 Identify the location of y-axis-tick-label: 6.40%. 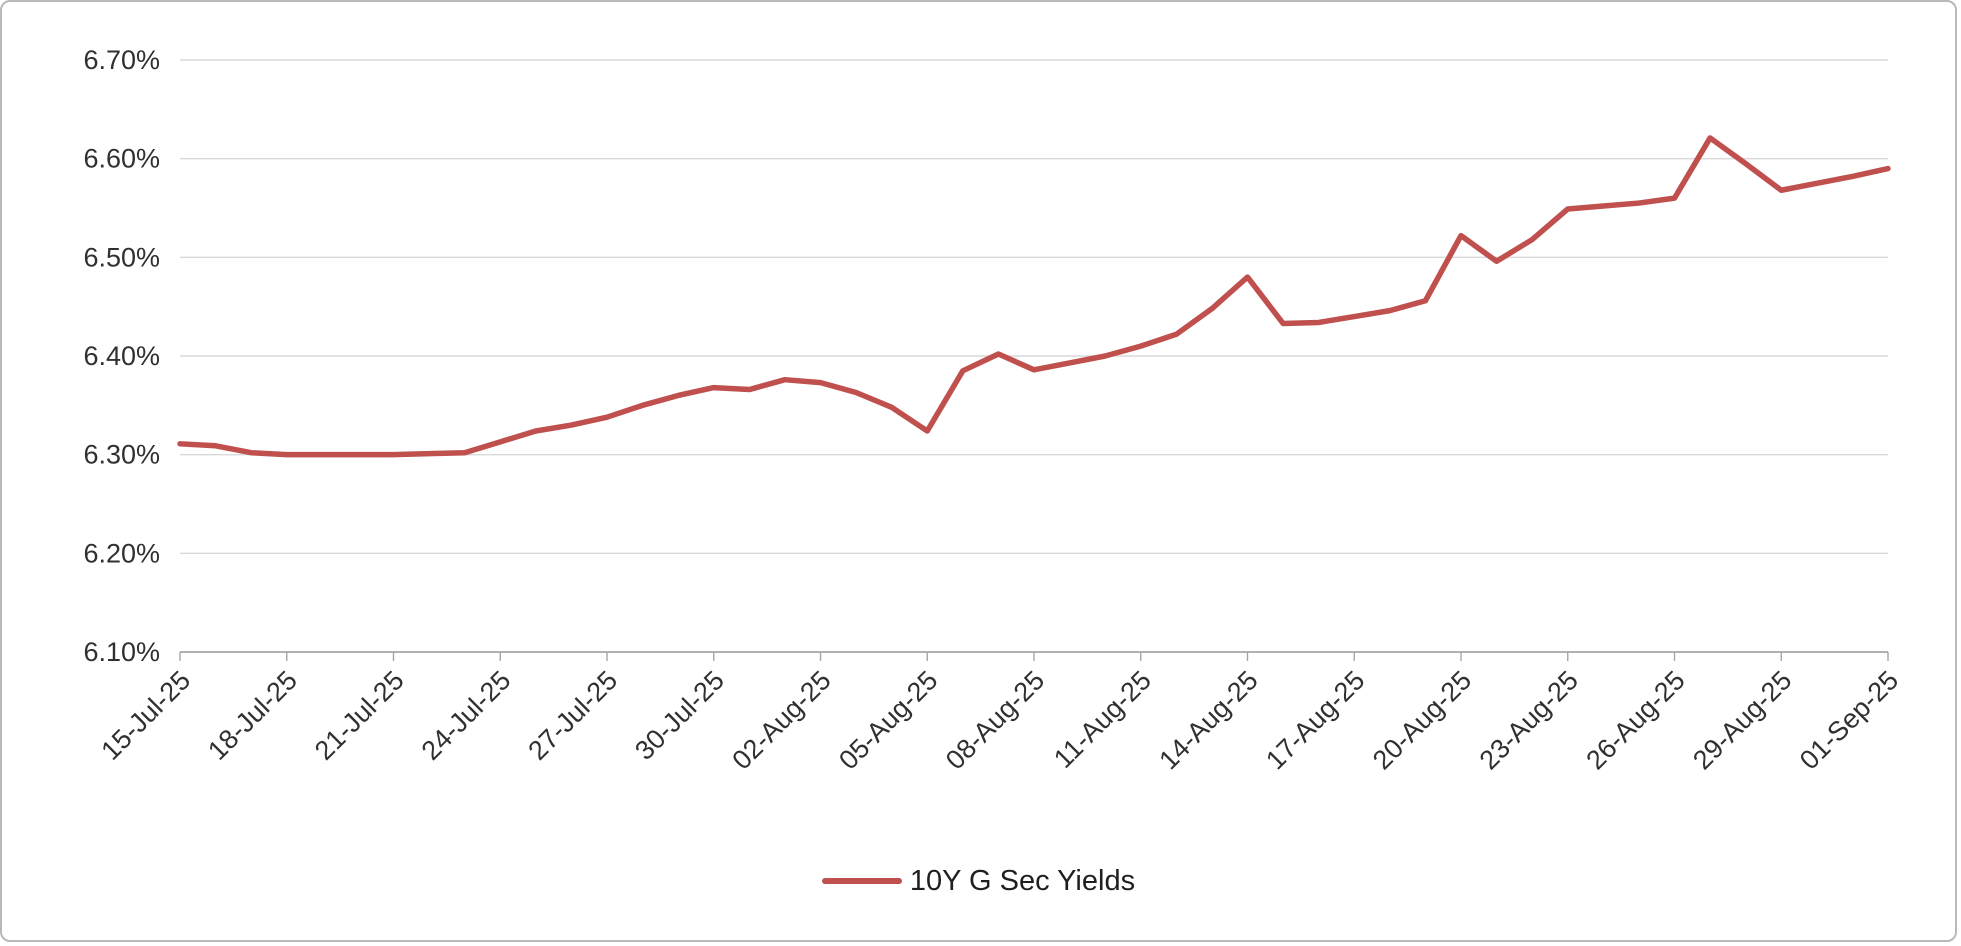
(121, 356).